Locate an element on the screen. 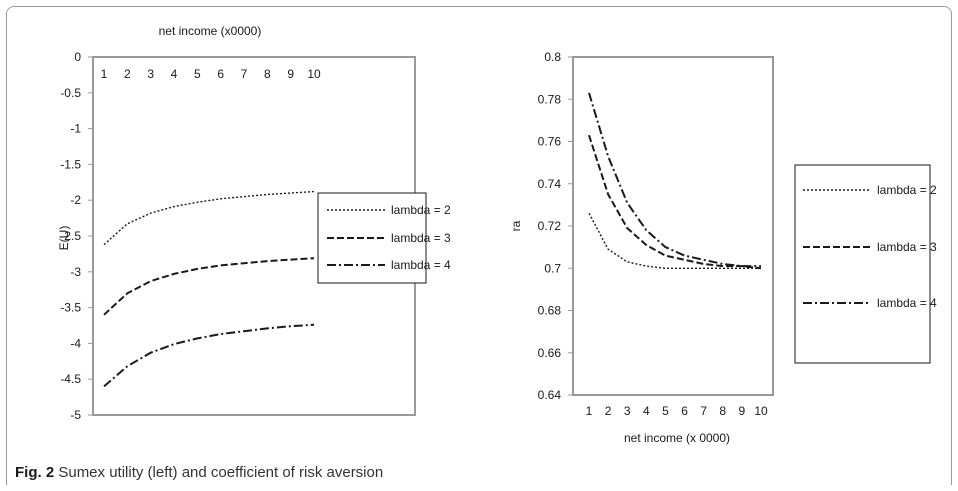  left-x-tick-label: 8 is located at coordinates (267, 74).